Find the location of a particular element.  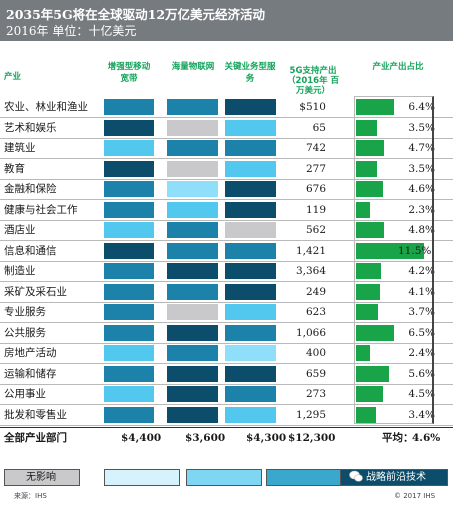

industry-label: 运输和储存 is located at coordinates (30, 374).